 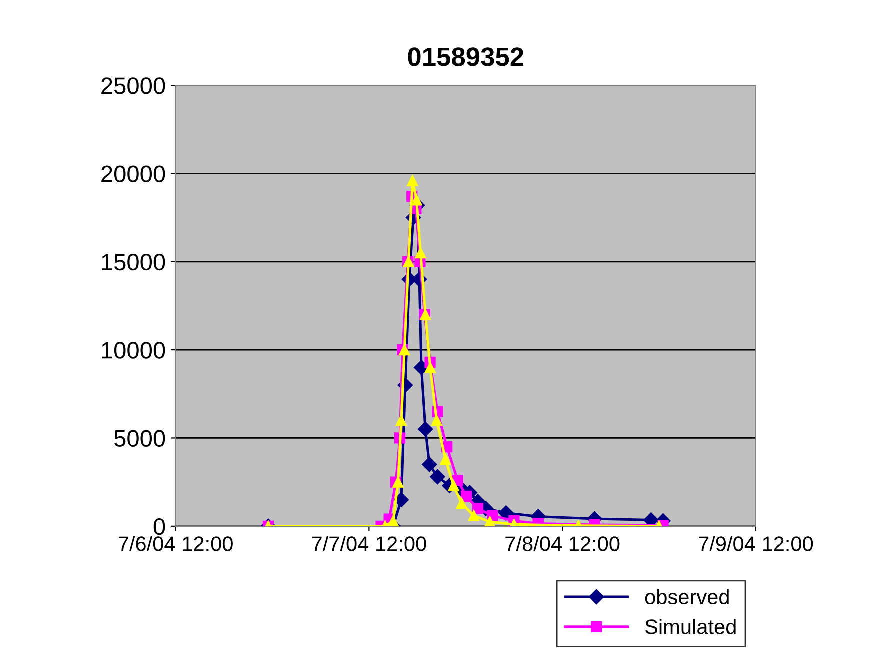 I want to click on legend-label: Simulated, so click(x=691, y=626).